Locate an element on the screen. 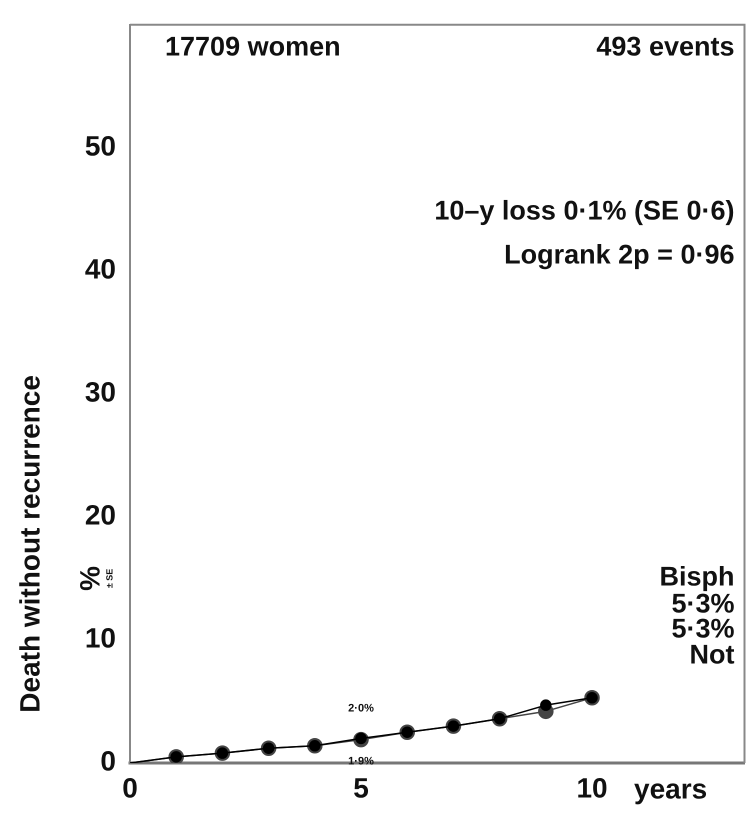 The image size is (753, 816). x-tick-label: 0 is located at coordinates (130, 788).